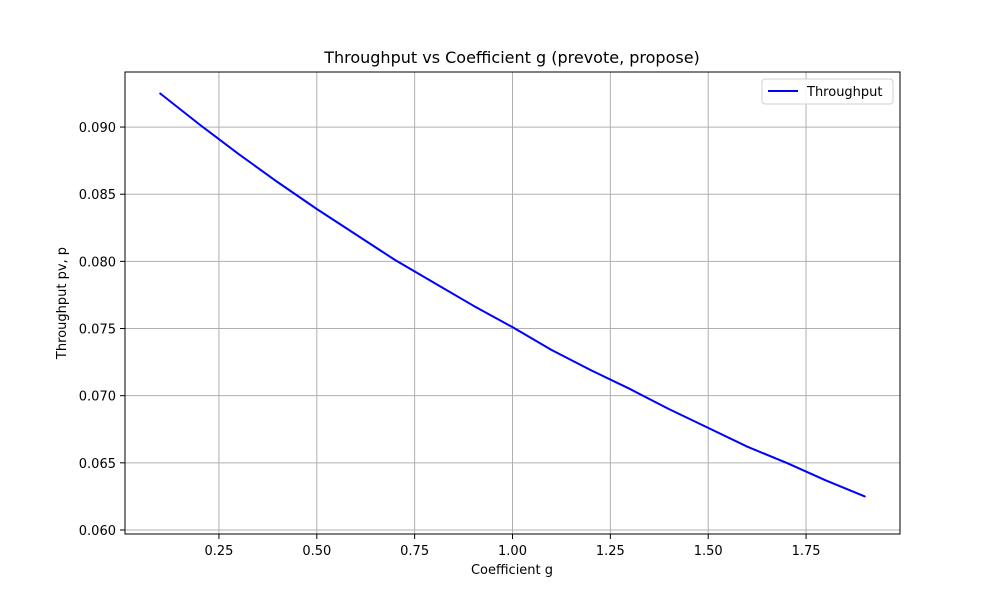  I want to click on legend-label-throughput: Throughput, so click(844, 92).